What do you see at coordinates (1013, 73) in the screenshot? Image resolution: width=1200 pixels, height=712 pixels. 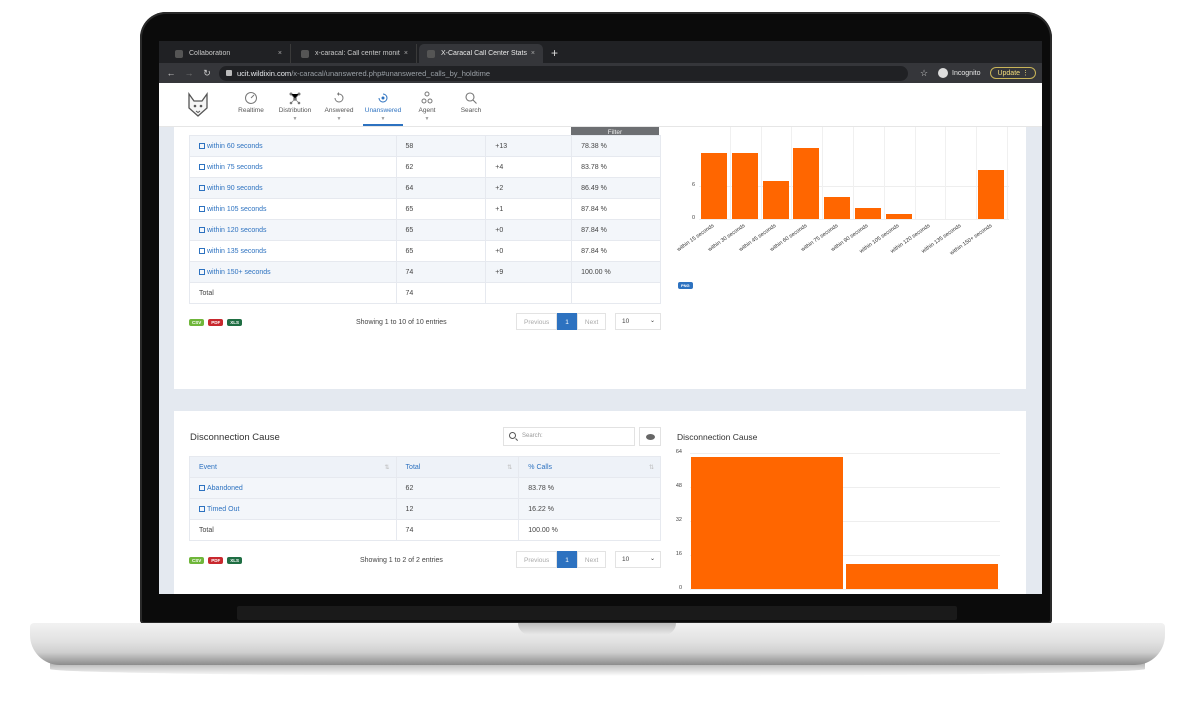 I see `update-button: Update ⋮` at bounding box center [1013, 73].